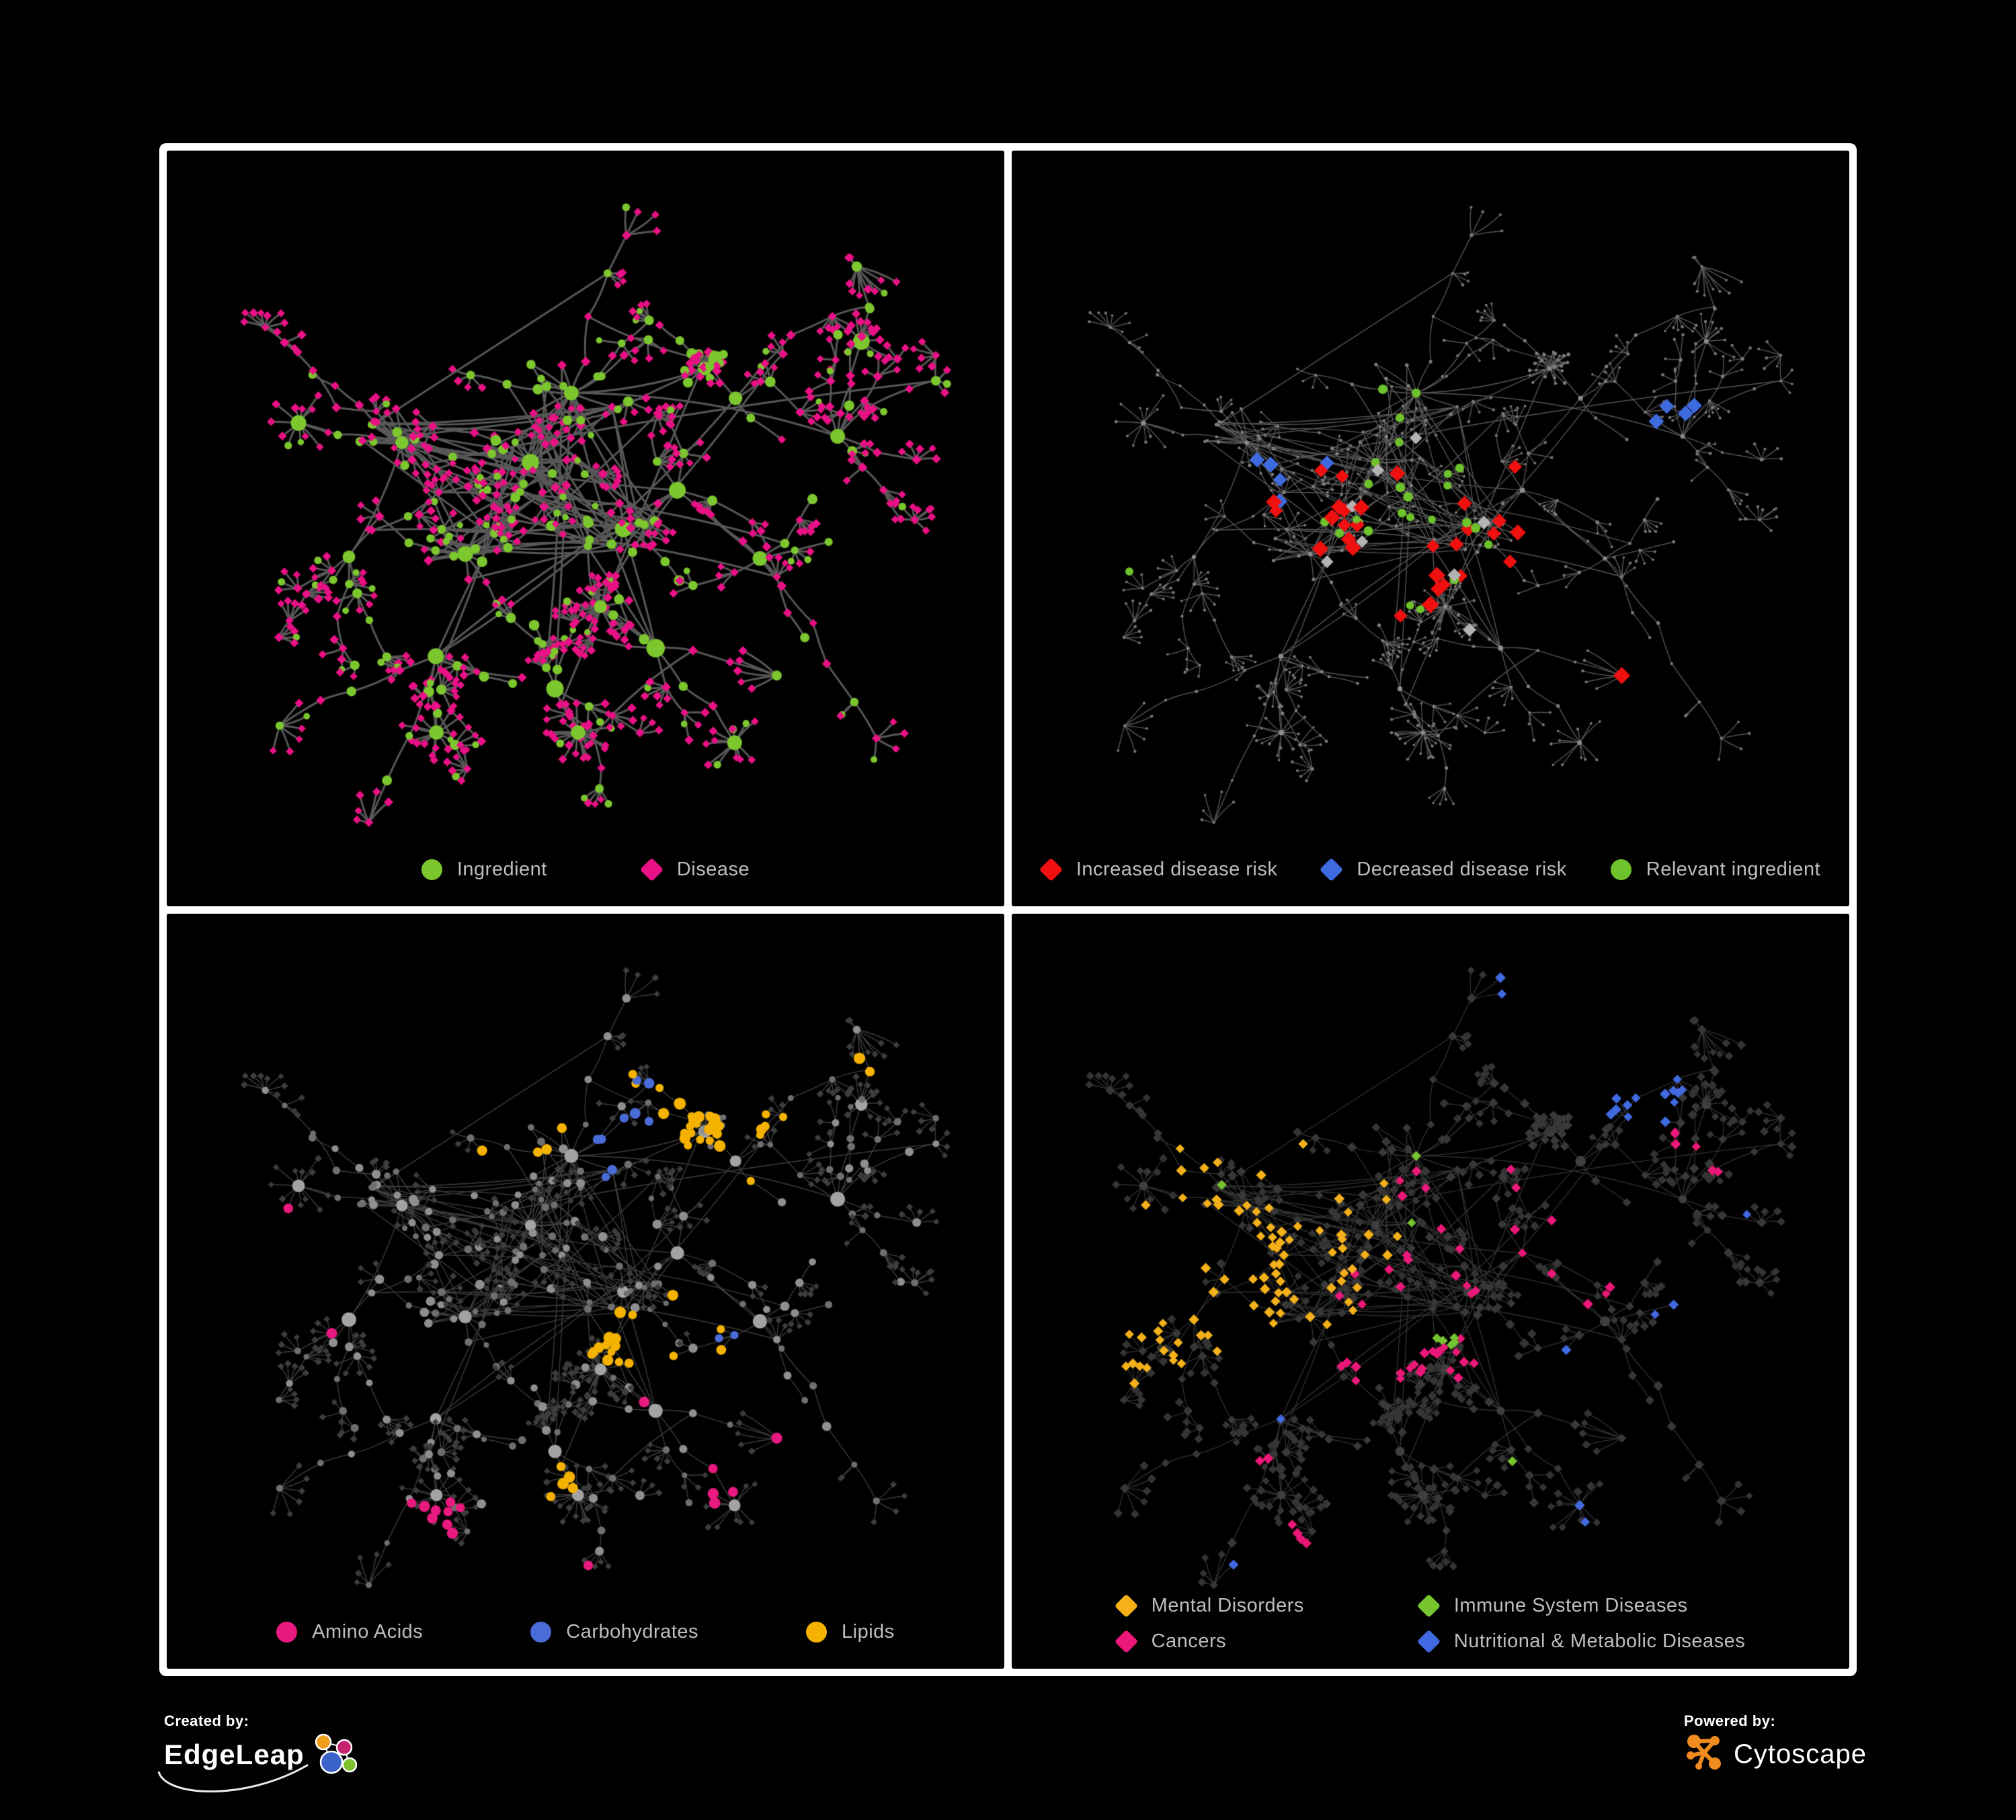 This screenshot has height=1820, width=2016. Describe the element at coordinates (336, 1753) in the screenshot. I see `edgeleap-network-icon` at that location.